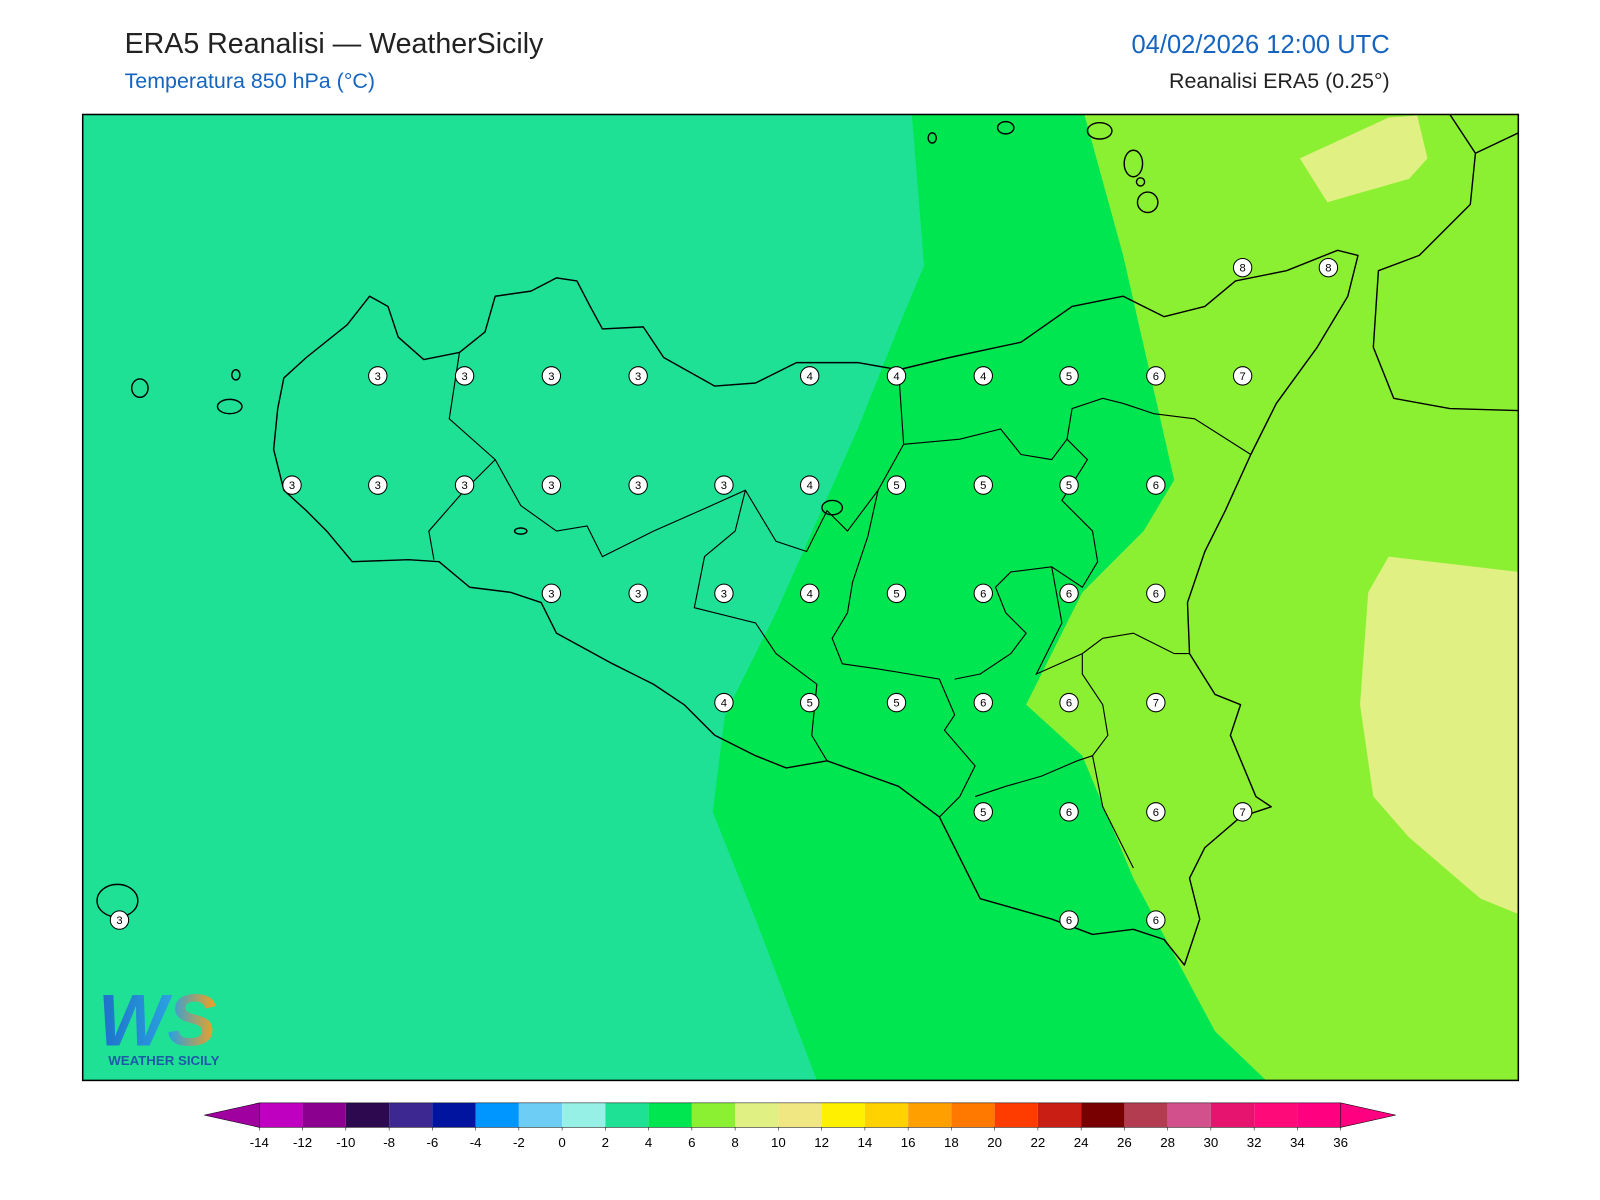  What do you see at coordinates (232, 1115) in the screenshot?
I see `colorbar-under` at bounding box center [232, 1115].